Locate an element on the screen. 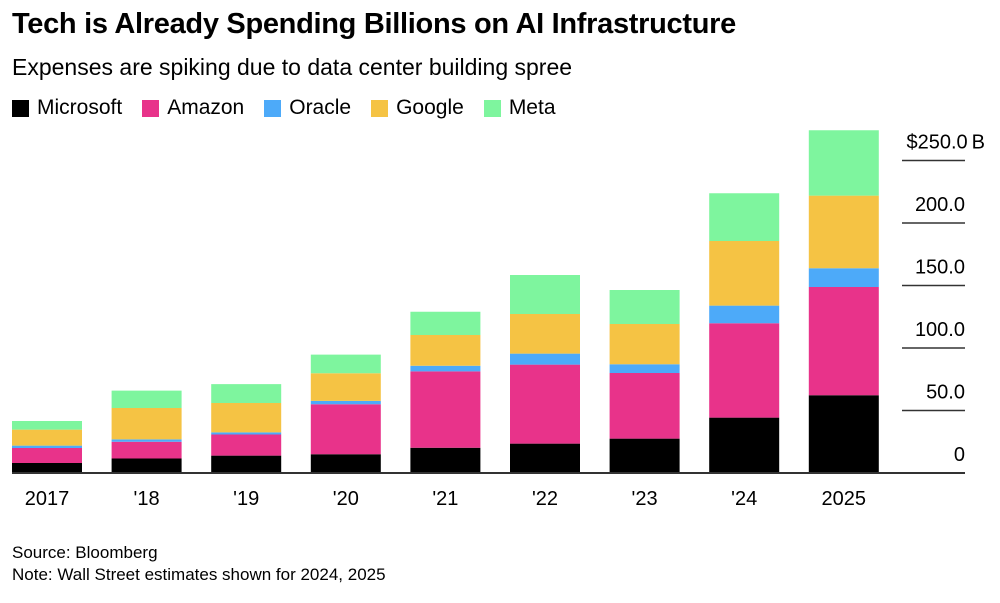  x-tick-label: '19 is located at coordinates (246, 499).